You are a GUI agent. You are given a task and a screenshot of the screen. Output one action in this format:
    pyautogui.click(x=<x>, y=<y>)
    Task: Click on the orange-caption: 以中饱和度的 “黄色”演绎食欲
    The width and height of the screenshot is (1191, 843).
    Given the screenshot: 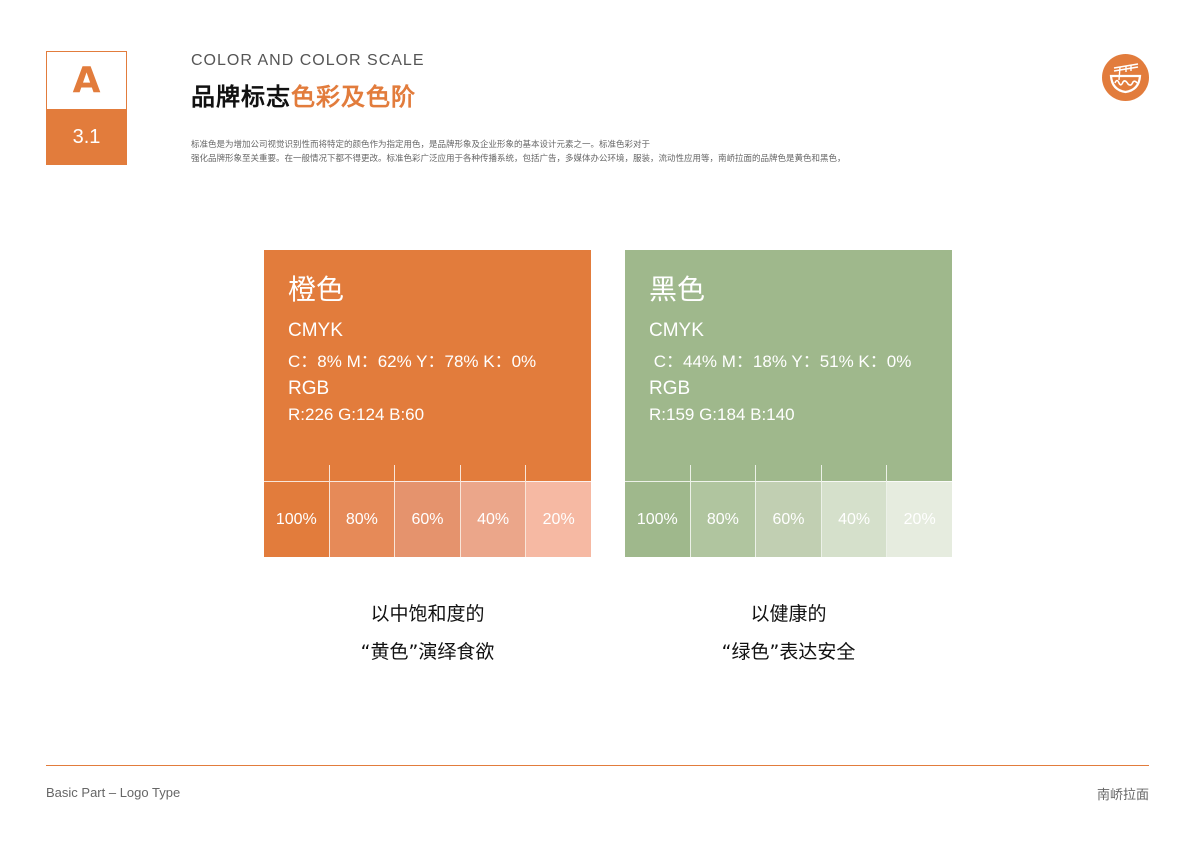 What is the action you would take?
    pyautogui.click(x=427, y=633)
    